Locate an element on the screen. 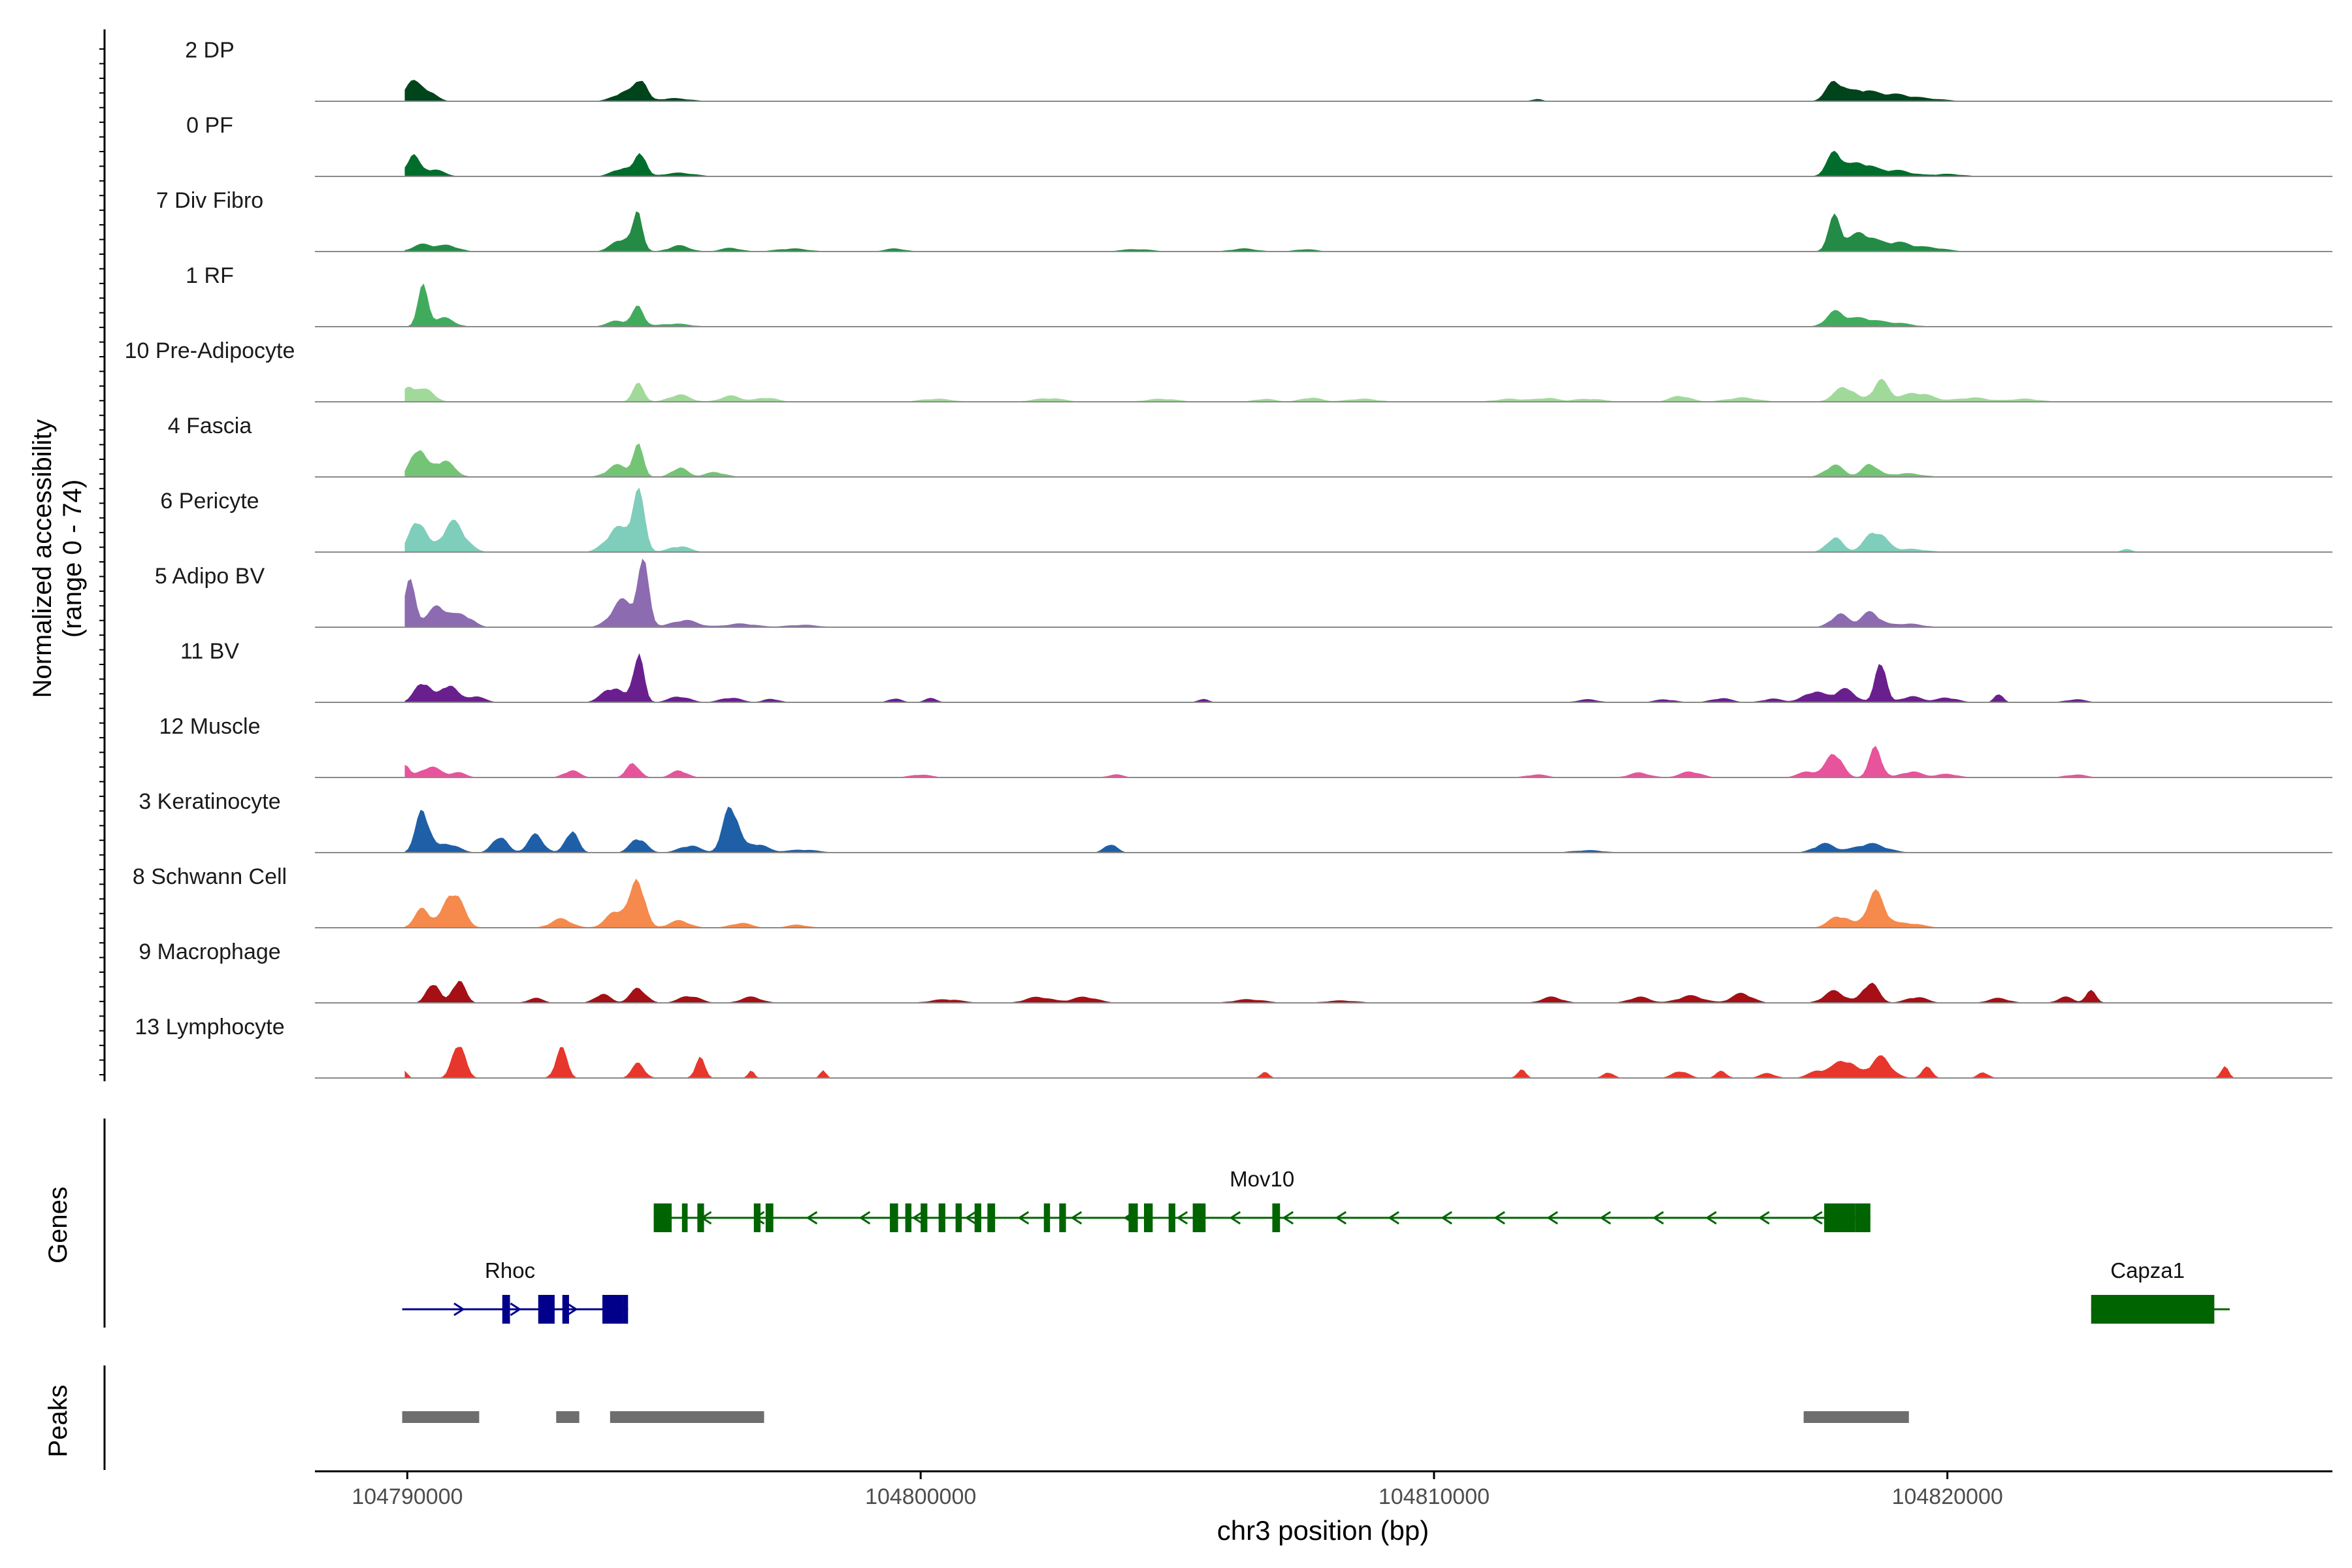  track-11-bv: 11 BV is located at coordinates (1256, 671).